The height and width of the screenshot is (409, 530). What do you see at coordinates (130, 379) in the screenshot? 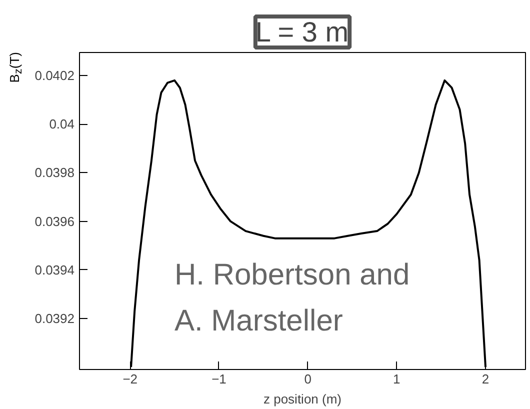
I see `x-tick-label: −2` at bounding box center [130, 379].